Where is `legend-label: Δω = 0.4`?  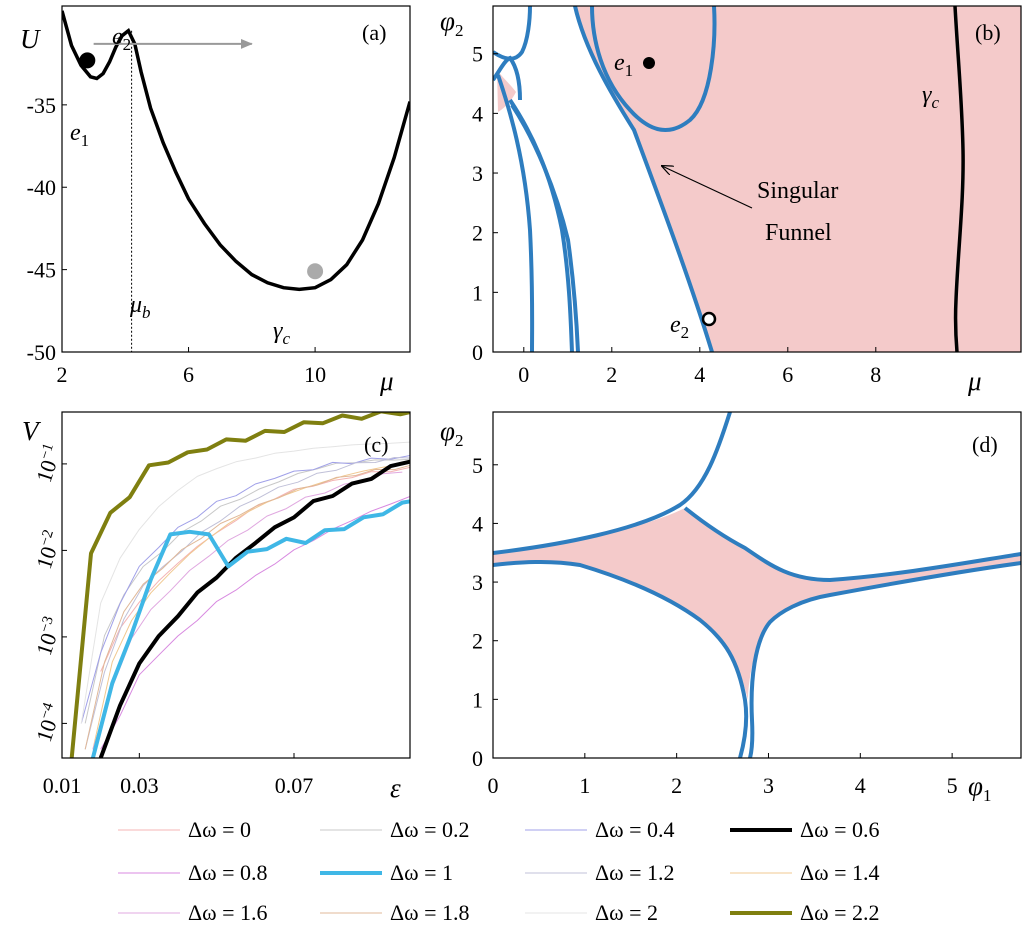
legend-label: Δω = 0.4 is located at coordinates (635, 829).